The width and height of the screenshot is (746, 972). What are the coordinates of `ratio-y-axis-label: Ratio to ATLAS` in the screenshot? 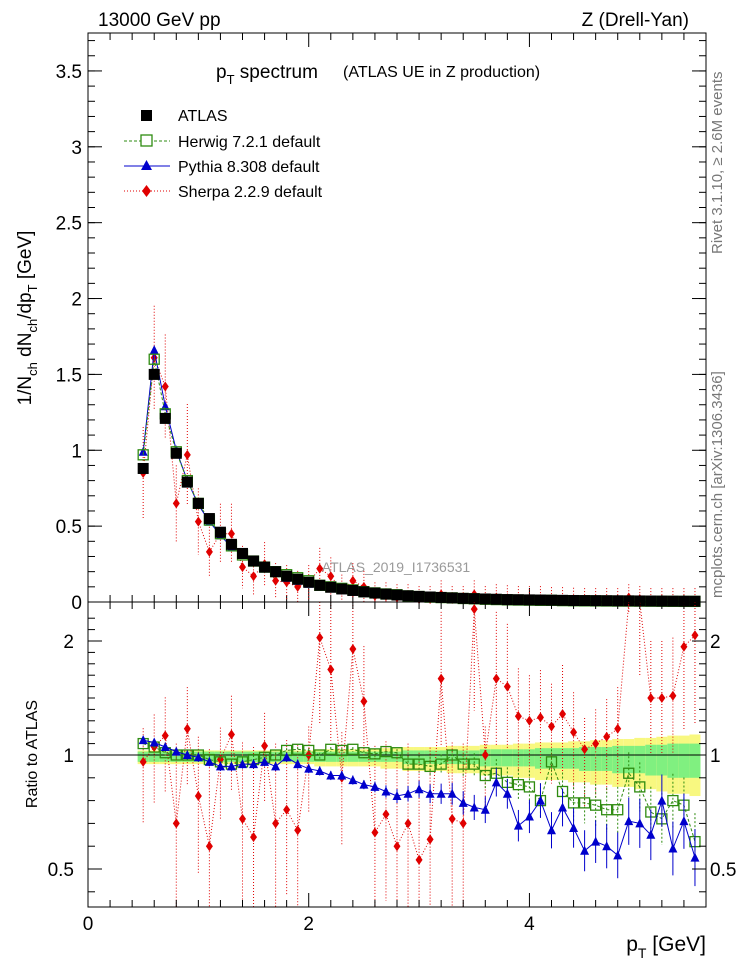 It's located at (32, 754).